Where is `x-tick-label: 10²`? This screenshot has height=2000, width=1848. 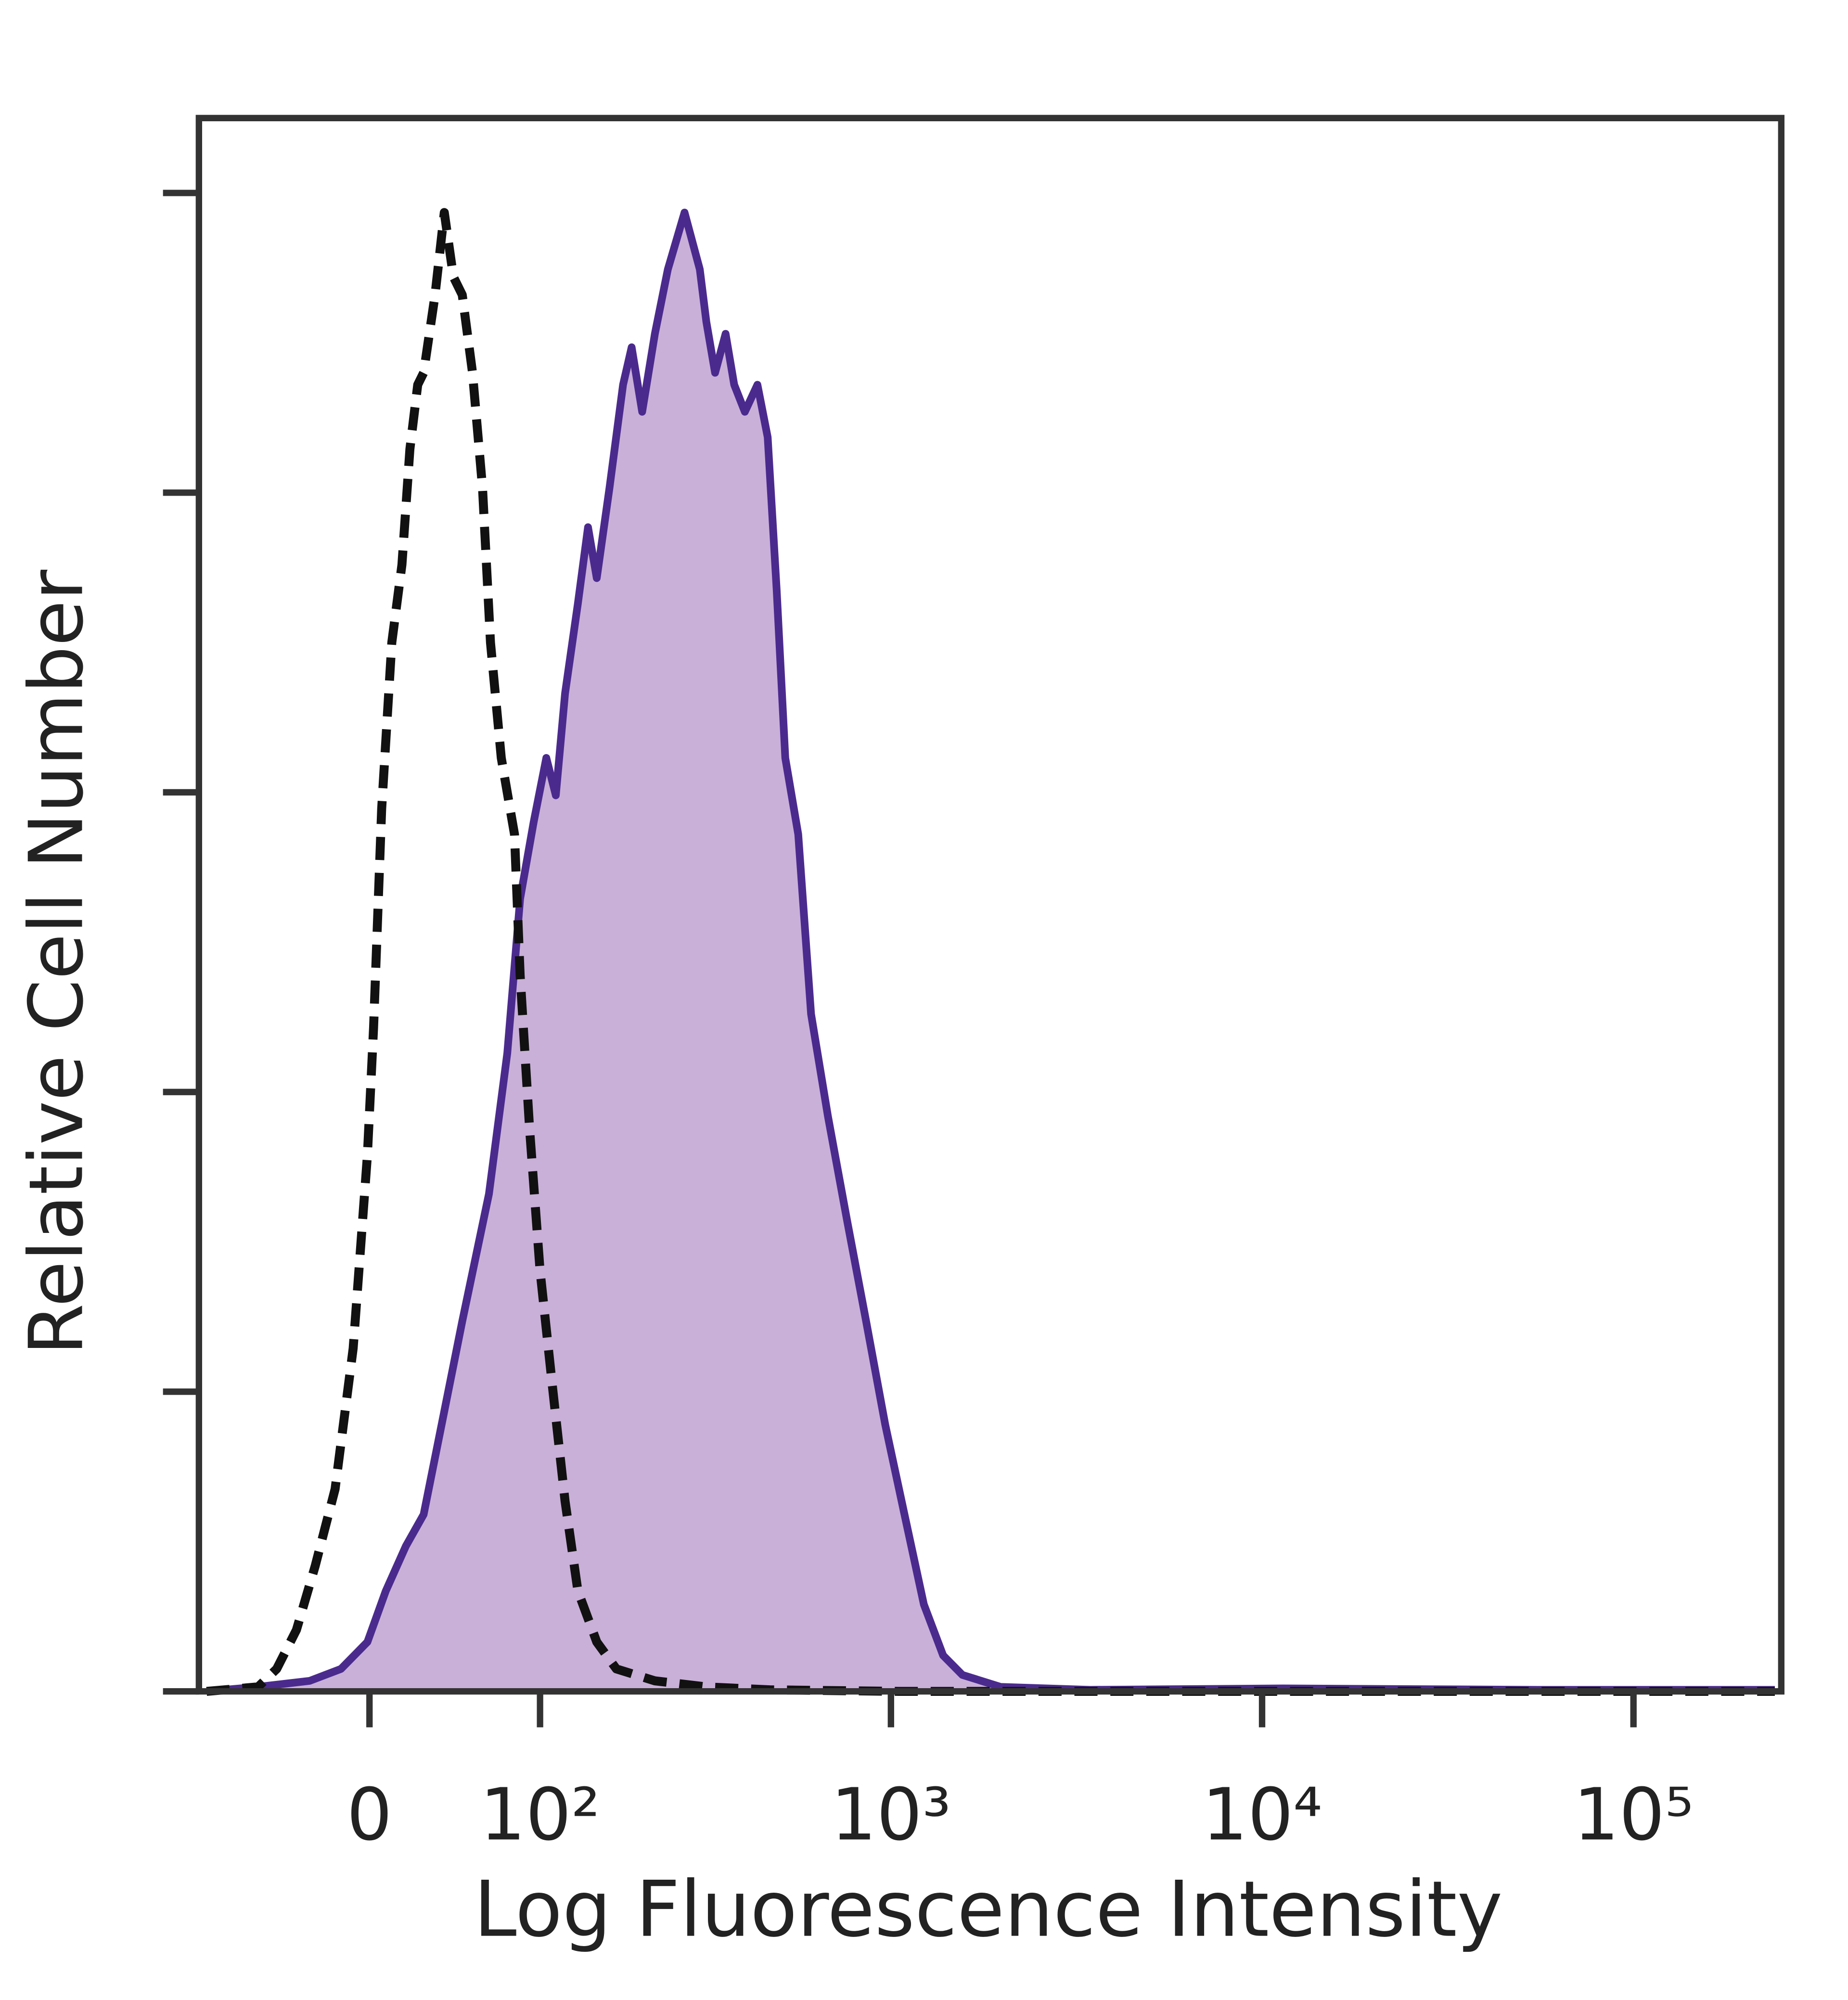
x-tick-label: 10² is located at coordinates (540, 1815).